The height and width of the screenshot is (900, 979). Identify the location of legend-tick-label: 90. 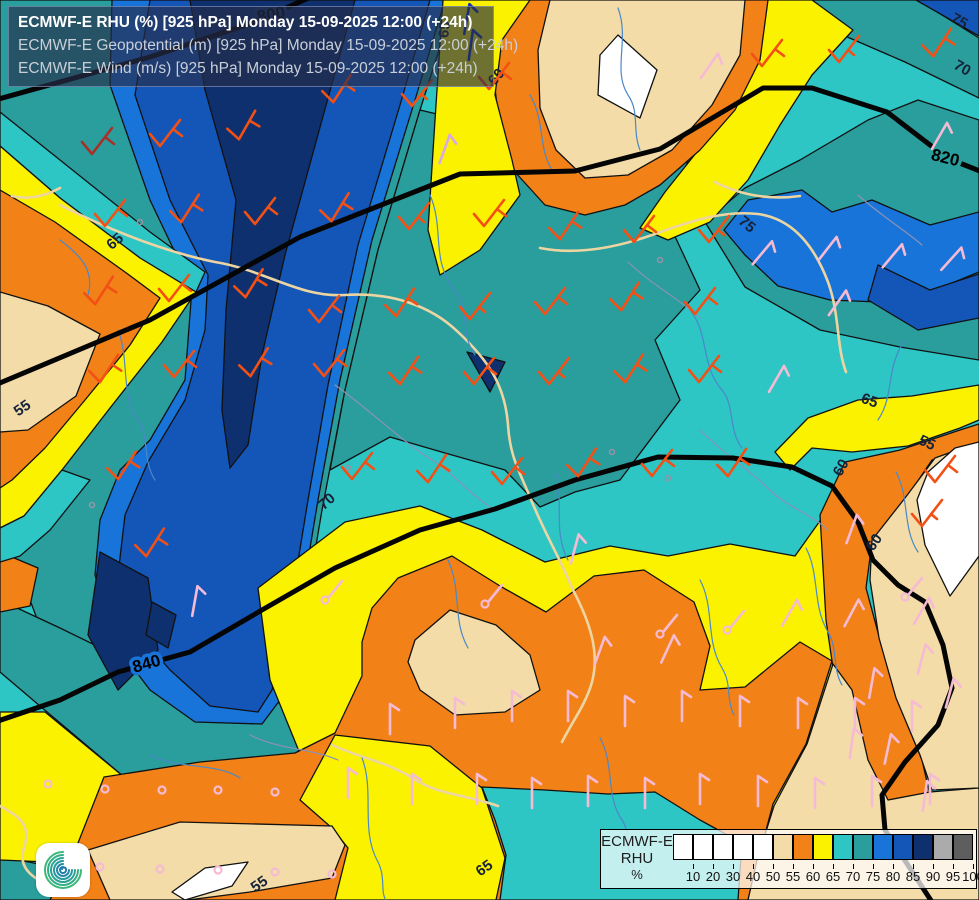
(933, 876).